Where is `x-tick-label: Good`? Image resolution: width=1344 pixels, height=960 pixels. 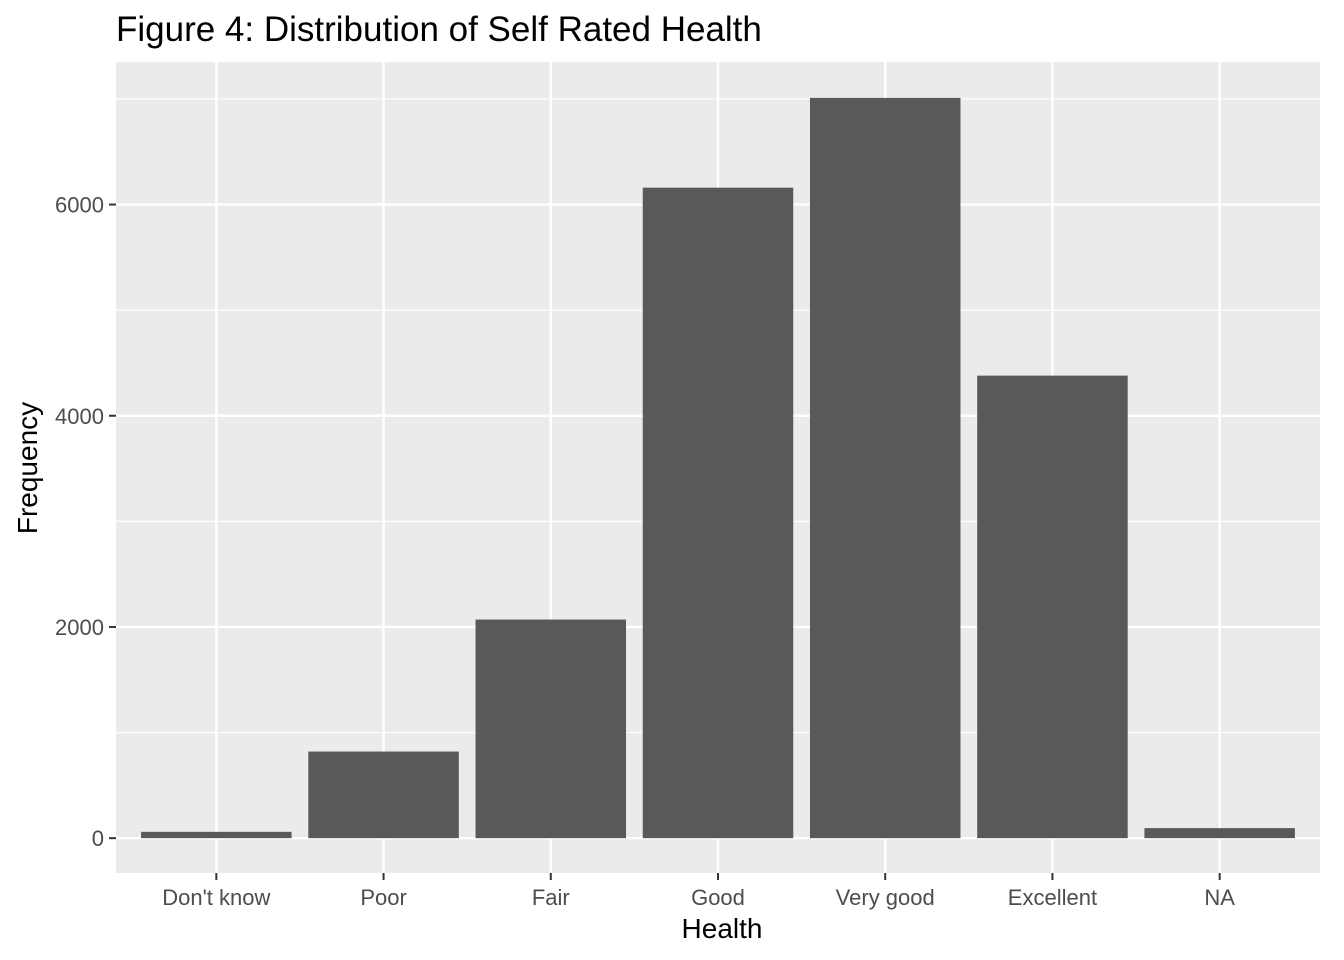 x-tick-label: Good is located at coordinates (718, 897).